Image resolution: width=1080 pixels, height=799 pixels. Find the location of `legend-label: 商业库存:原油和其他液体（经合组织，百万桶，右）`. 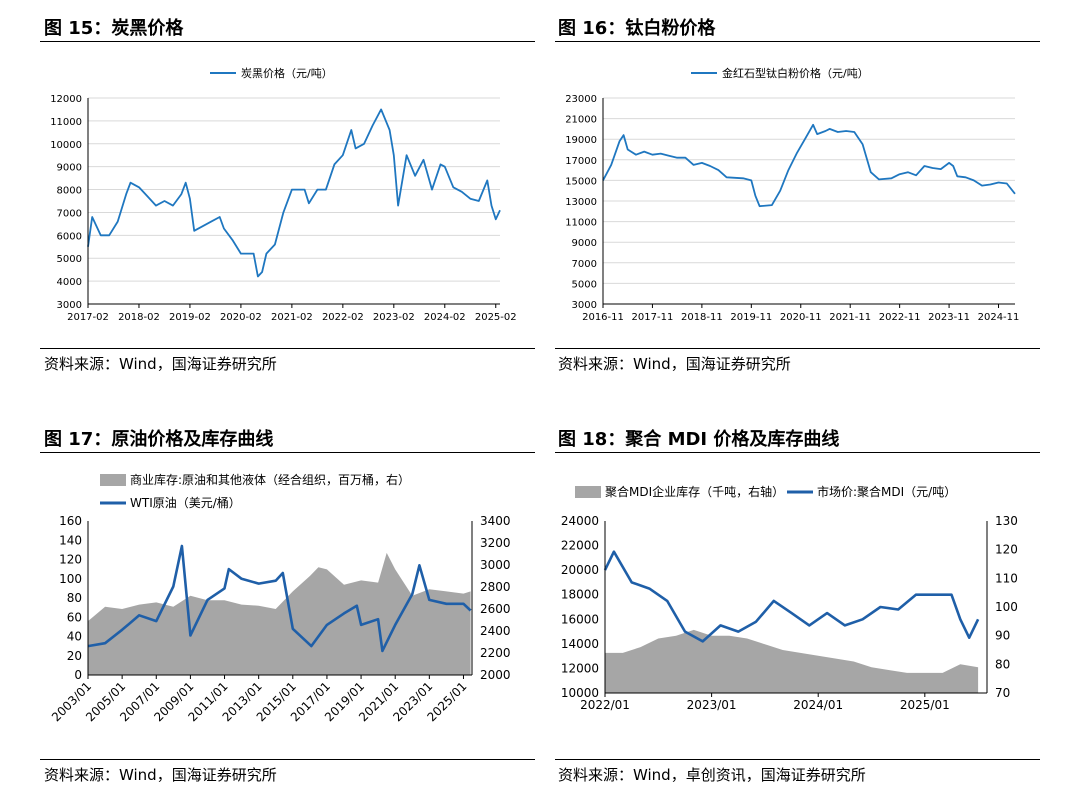

legend-label: 商业库存:原油和其他液体（经合组织，百万桶，右） is located at coordinates (270, 479).